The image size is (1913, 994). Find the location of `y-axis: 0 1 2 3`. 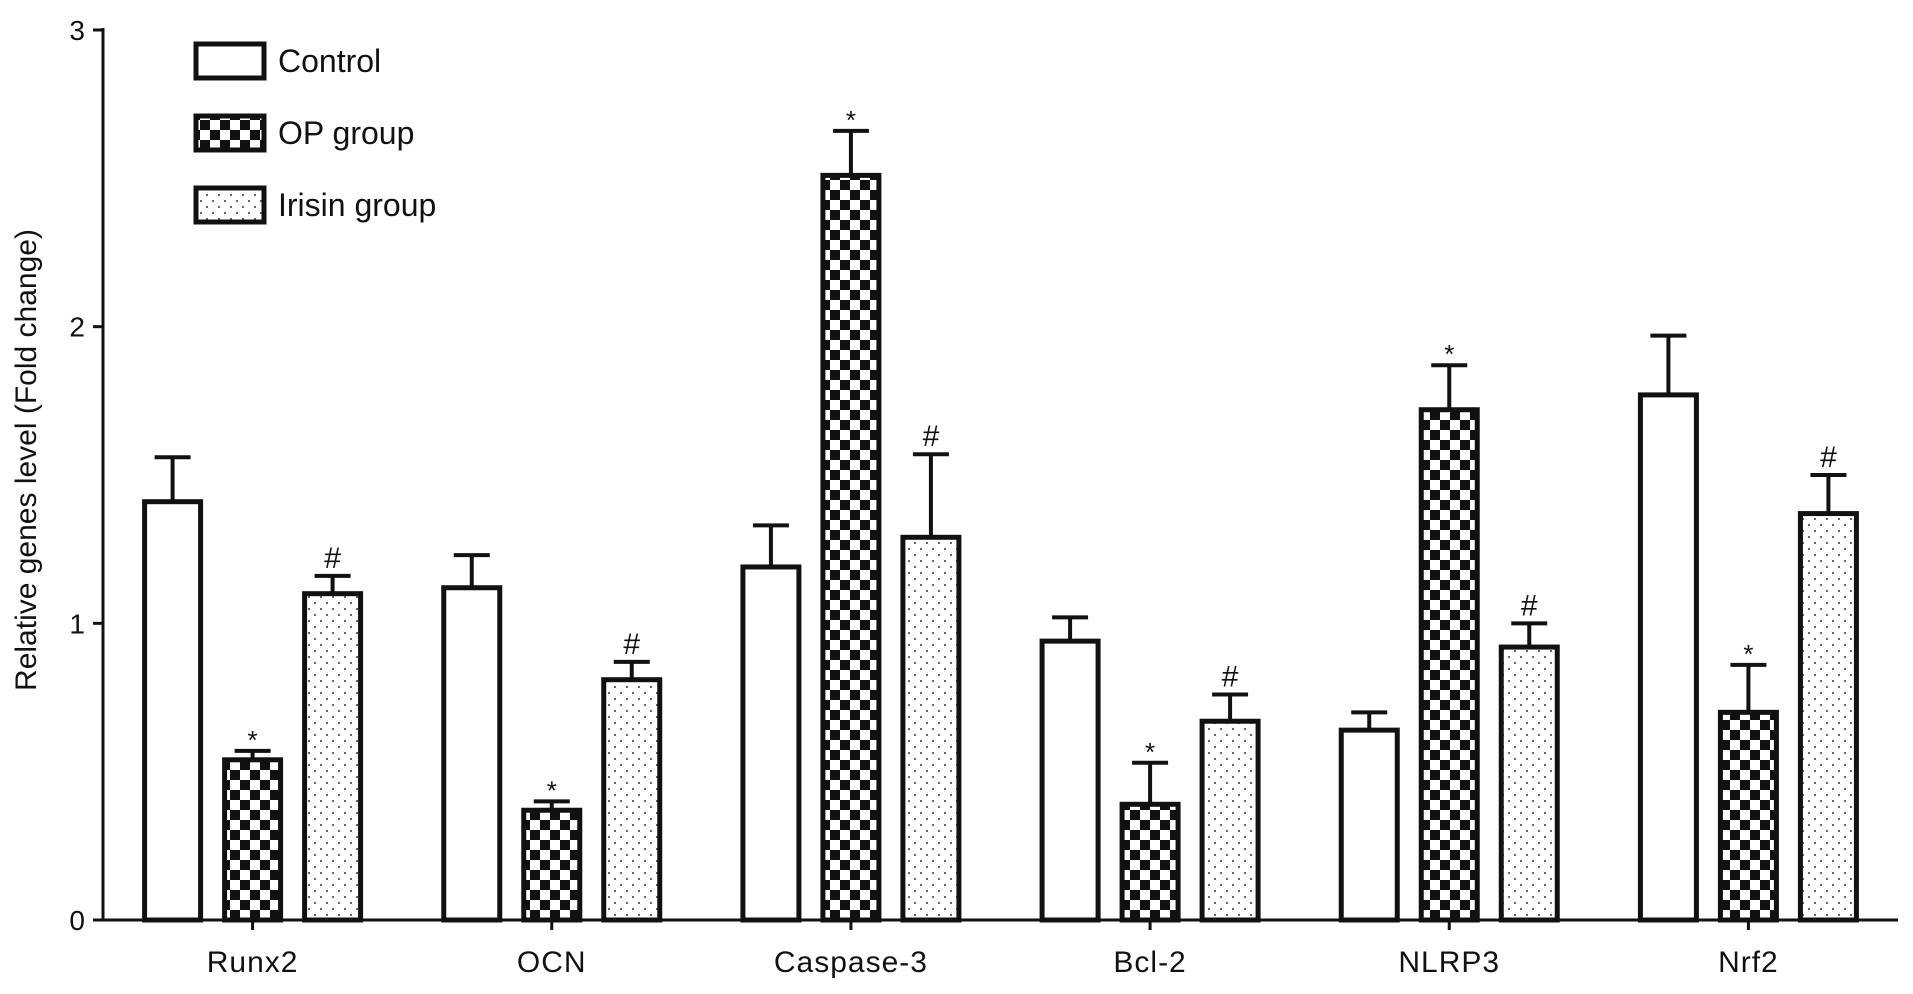

y-axis: 0 1 2 3 is located at coordinates (87, 475).